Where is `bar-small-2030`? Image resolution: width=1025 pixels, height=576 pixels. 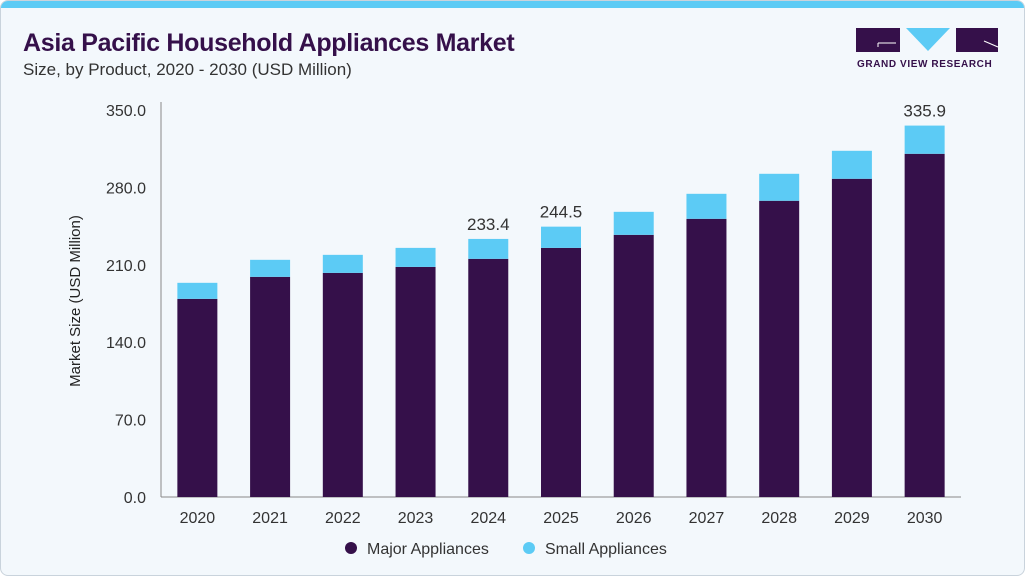 bar-small-2030 is located at coordinates (924, 139).